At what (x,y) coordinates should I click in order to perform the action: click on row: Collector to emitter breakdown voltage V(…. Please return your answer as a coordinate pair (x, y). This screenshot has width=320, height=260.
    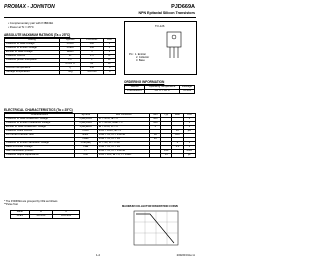
    Looking at the image, I should click on (100, 123).